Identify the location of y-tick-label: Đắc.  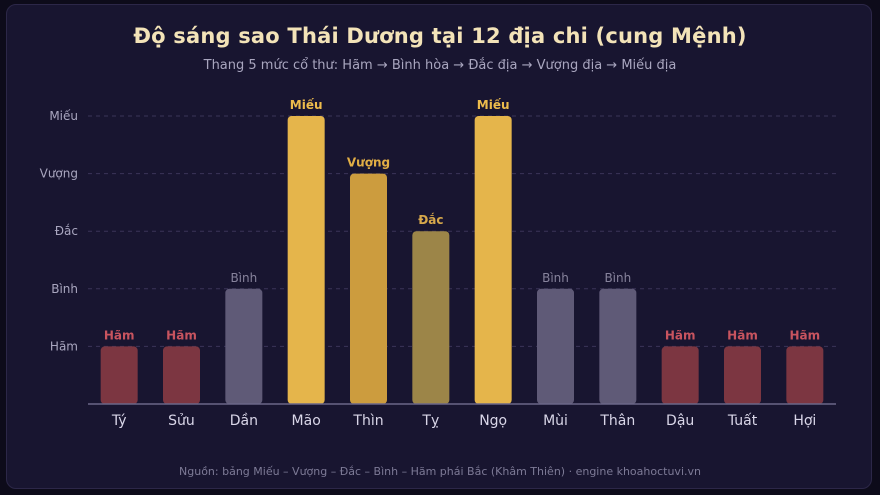
(66, 231).